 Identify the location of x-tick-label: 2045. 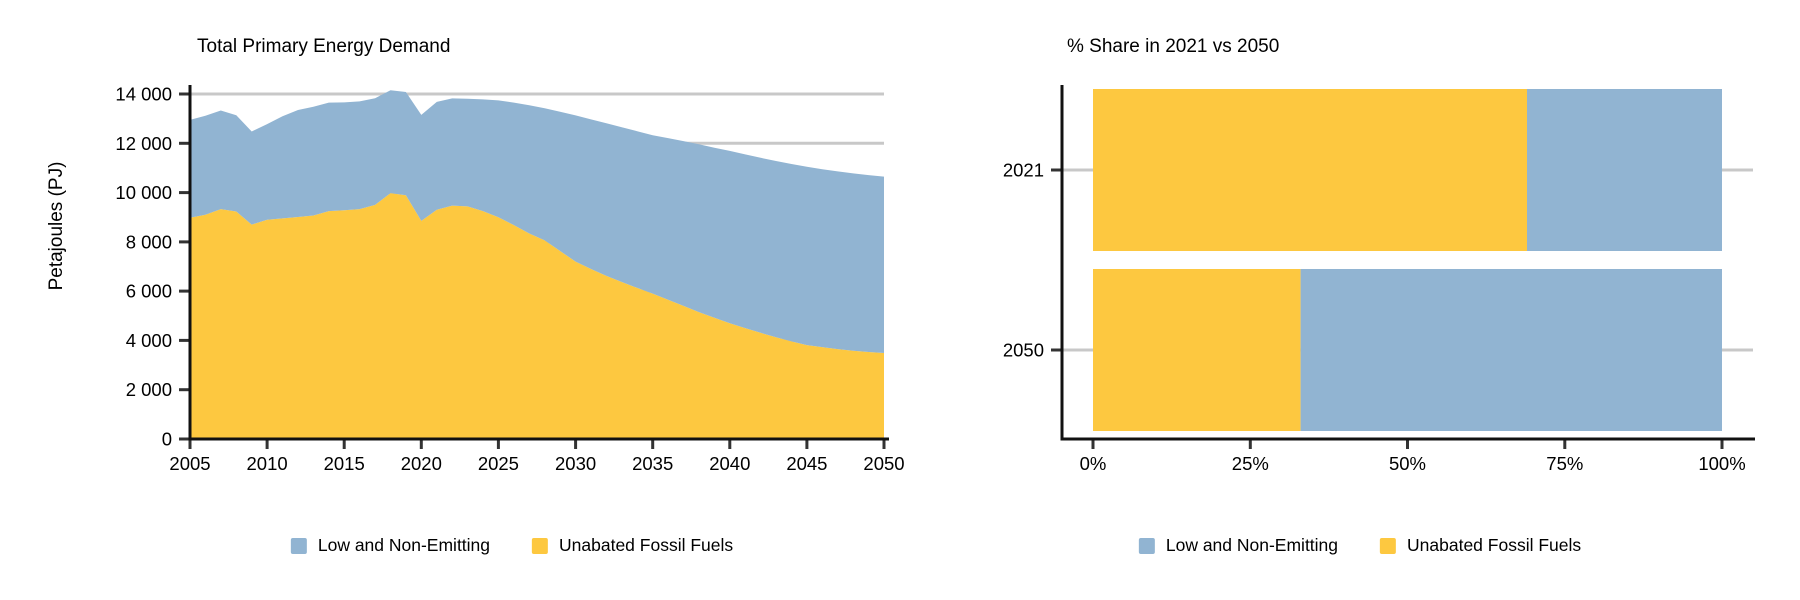
(806, 463).